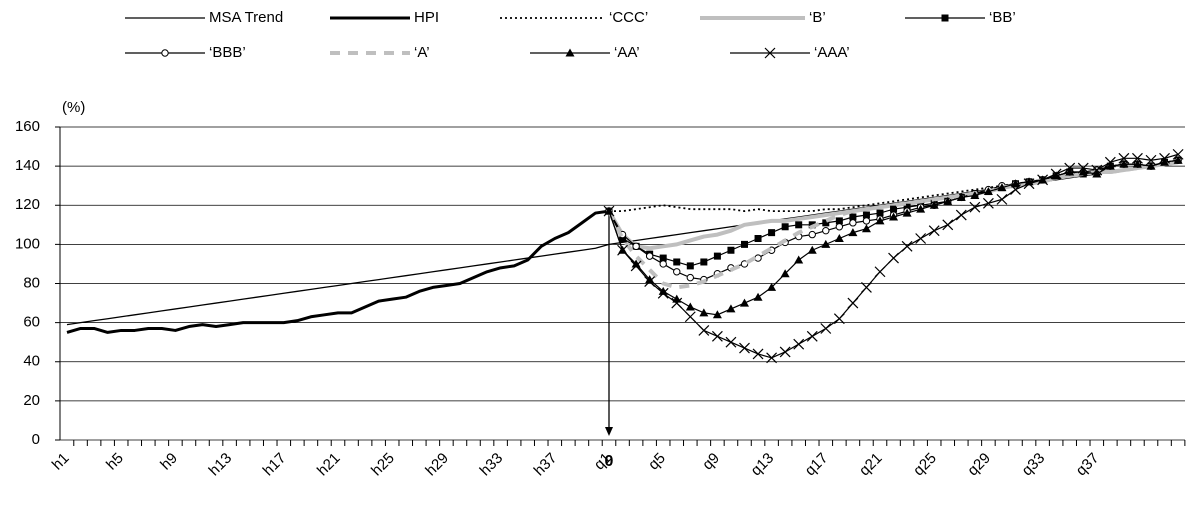  What do you see at coordinates (380, 52) in the screenshot?
I see `legend-item: ‘A’` at bounding box center [380, 52].